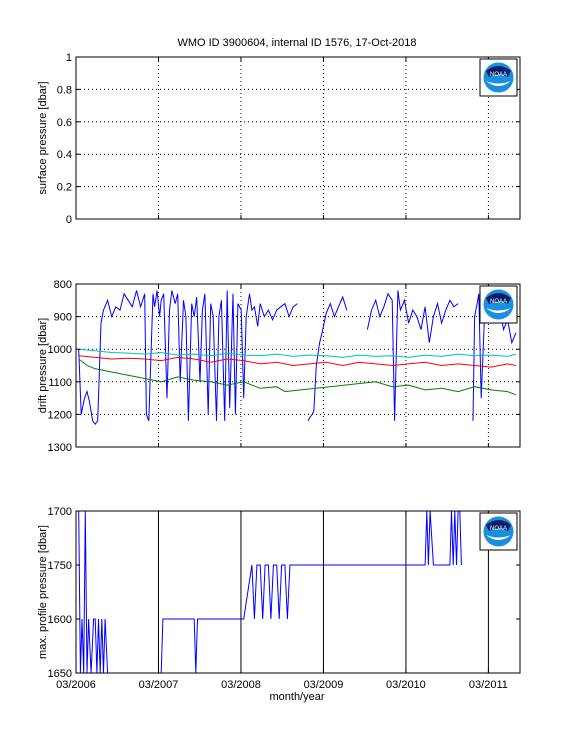 Image resolution: width=576 pixels, height=756 pixels. I want to click on y-tick-label: 0.2, so click(64, 188).